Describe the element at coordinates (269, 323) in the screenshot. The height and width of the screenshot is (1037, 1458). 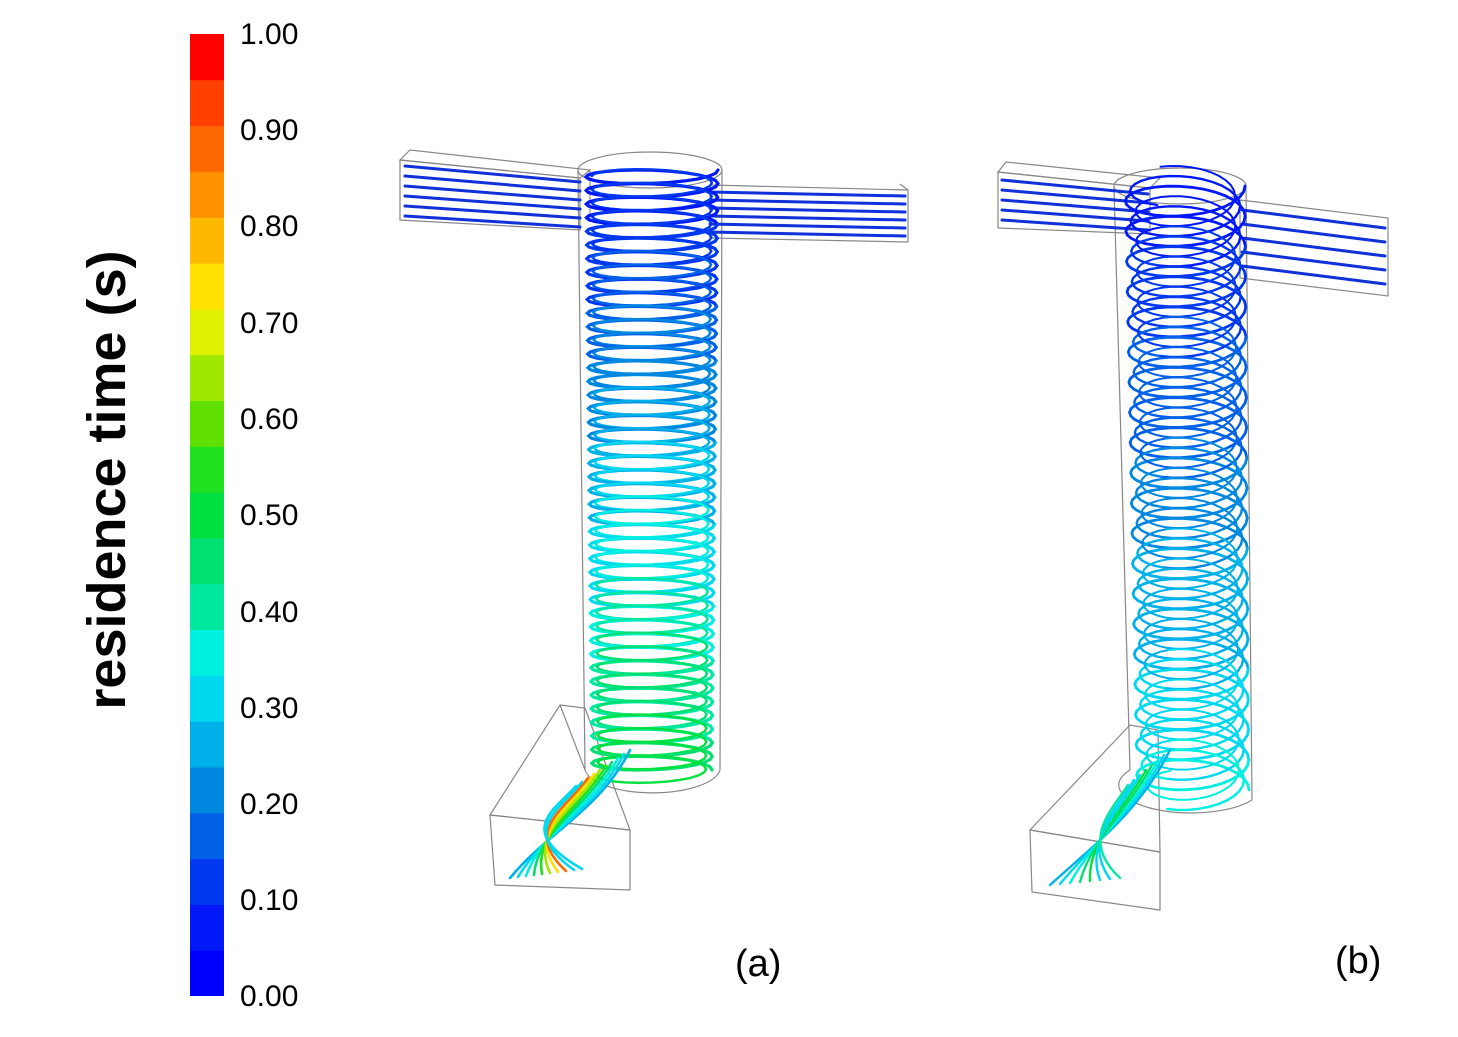
I see `colorbar-tick: 0.70` at that location.